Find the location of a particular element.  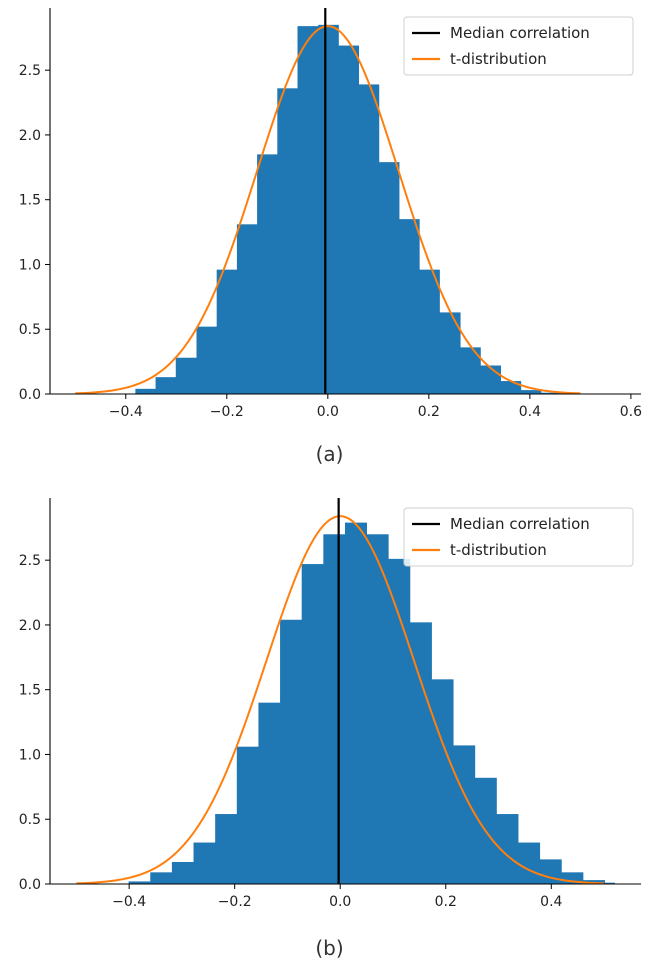

panel-caption: (a) is located at coordinates (330, 454).